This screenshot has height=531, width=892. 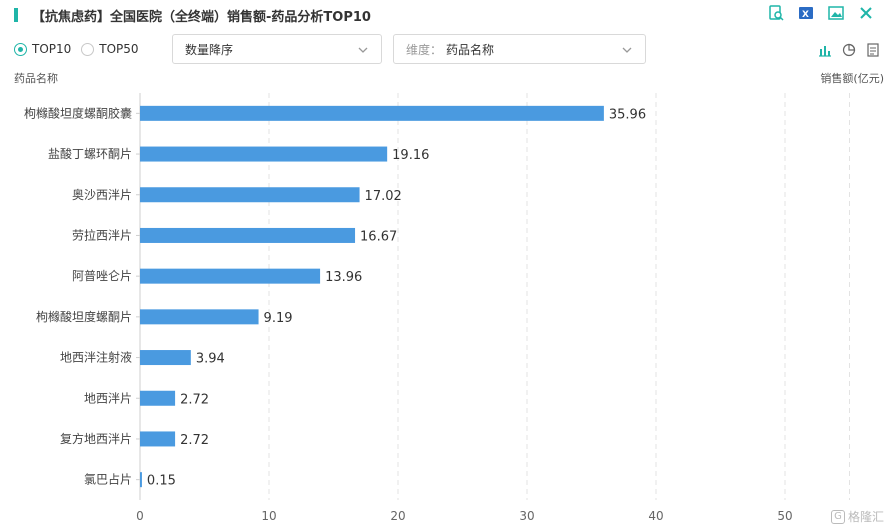 What do you see at coordinates (852, 78) in the screenshot?
I see `x-axis-title: 销售额(亿元)` at bounding box center [852, 78].